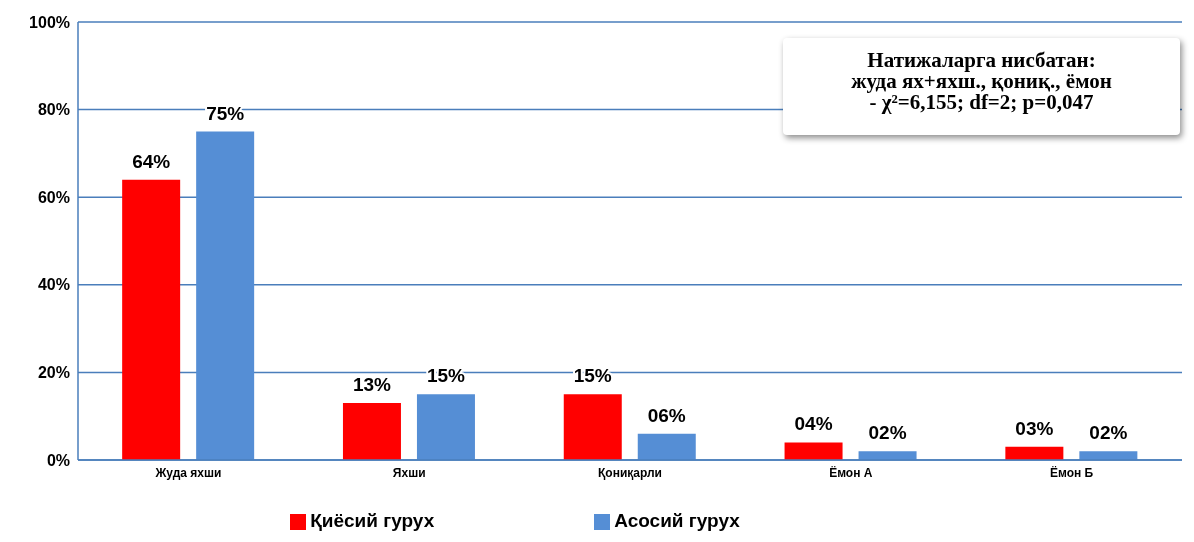 The image size is (1194, 542). Describe the element at coordinates (53, 373) in the screenshot. I see `y-tick-label: 20%` at that location.